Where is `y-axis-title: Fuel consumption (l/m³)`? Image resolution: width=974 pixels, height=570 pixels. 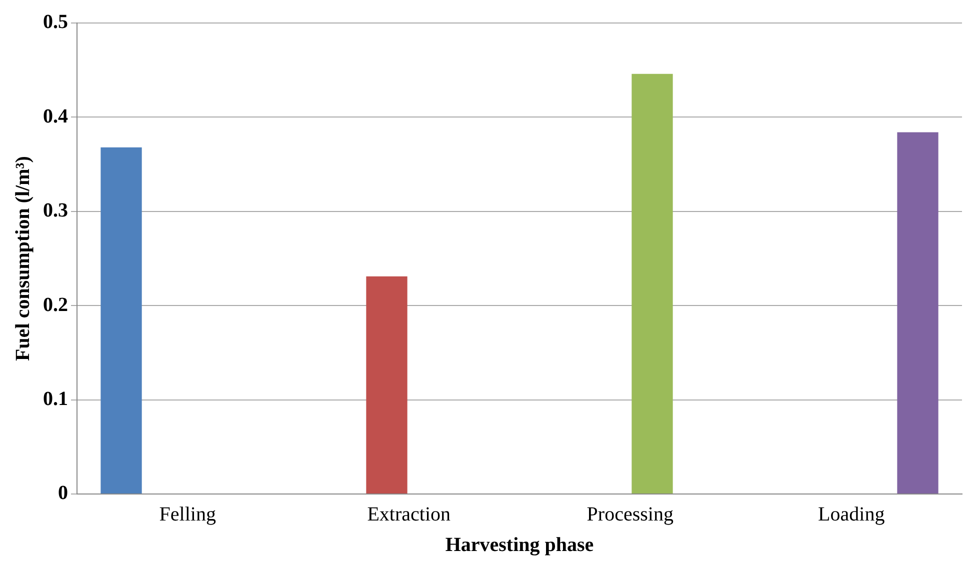
y-axis-title: Fuel consumption (l/m³) is located at coordinates (23, 258).